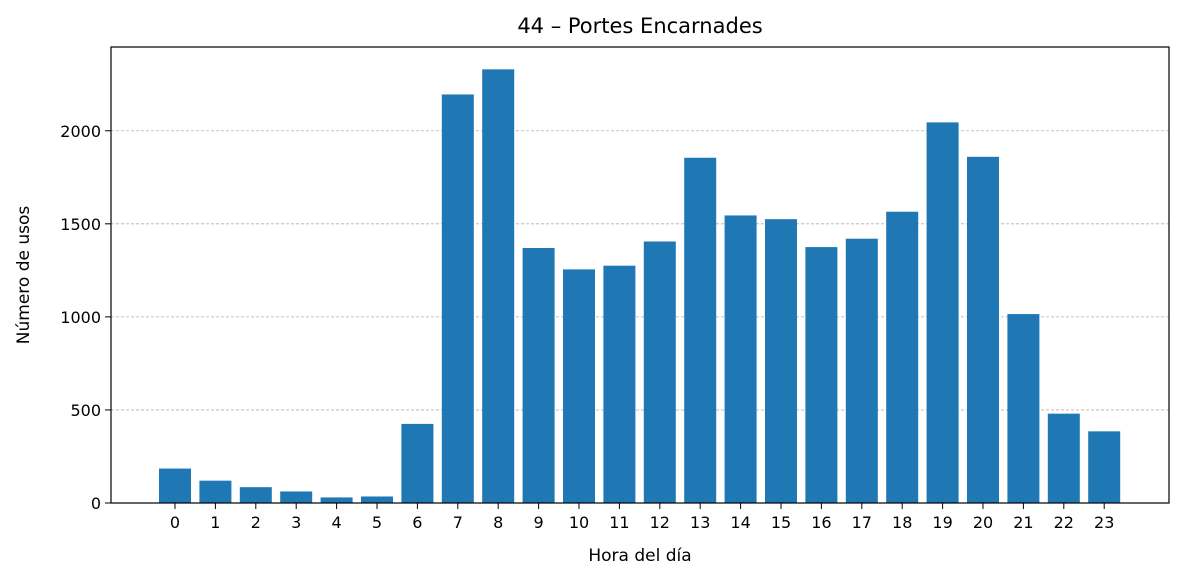 Image resolution: width=1184 pixels, height=581 pixels. What do you see at coordinates (175, 522) in the screenshot?
I see `x-tick-label: 0` at bounding box center [175, 522].